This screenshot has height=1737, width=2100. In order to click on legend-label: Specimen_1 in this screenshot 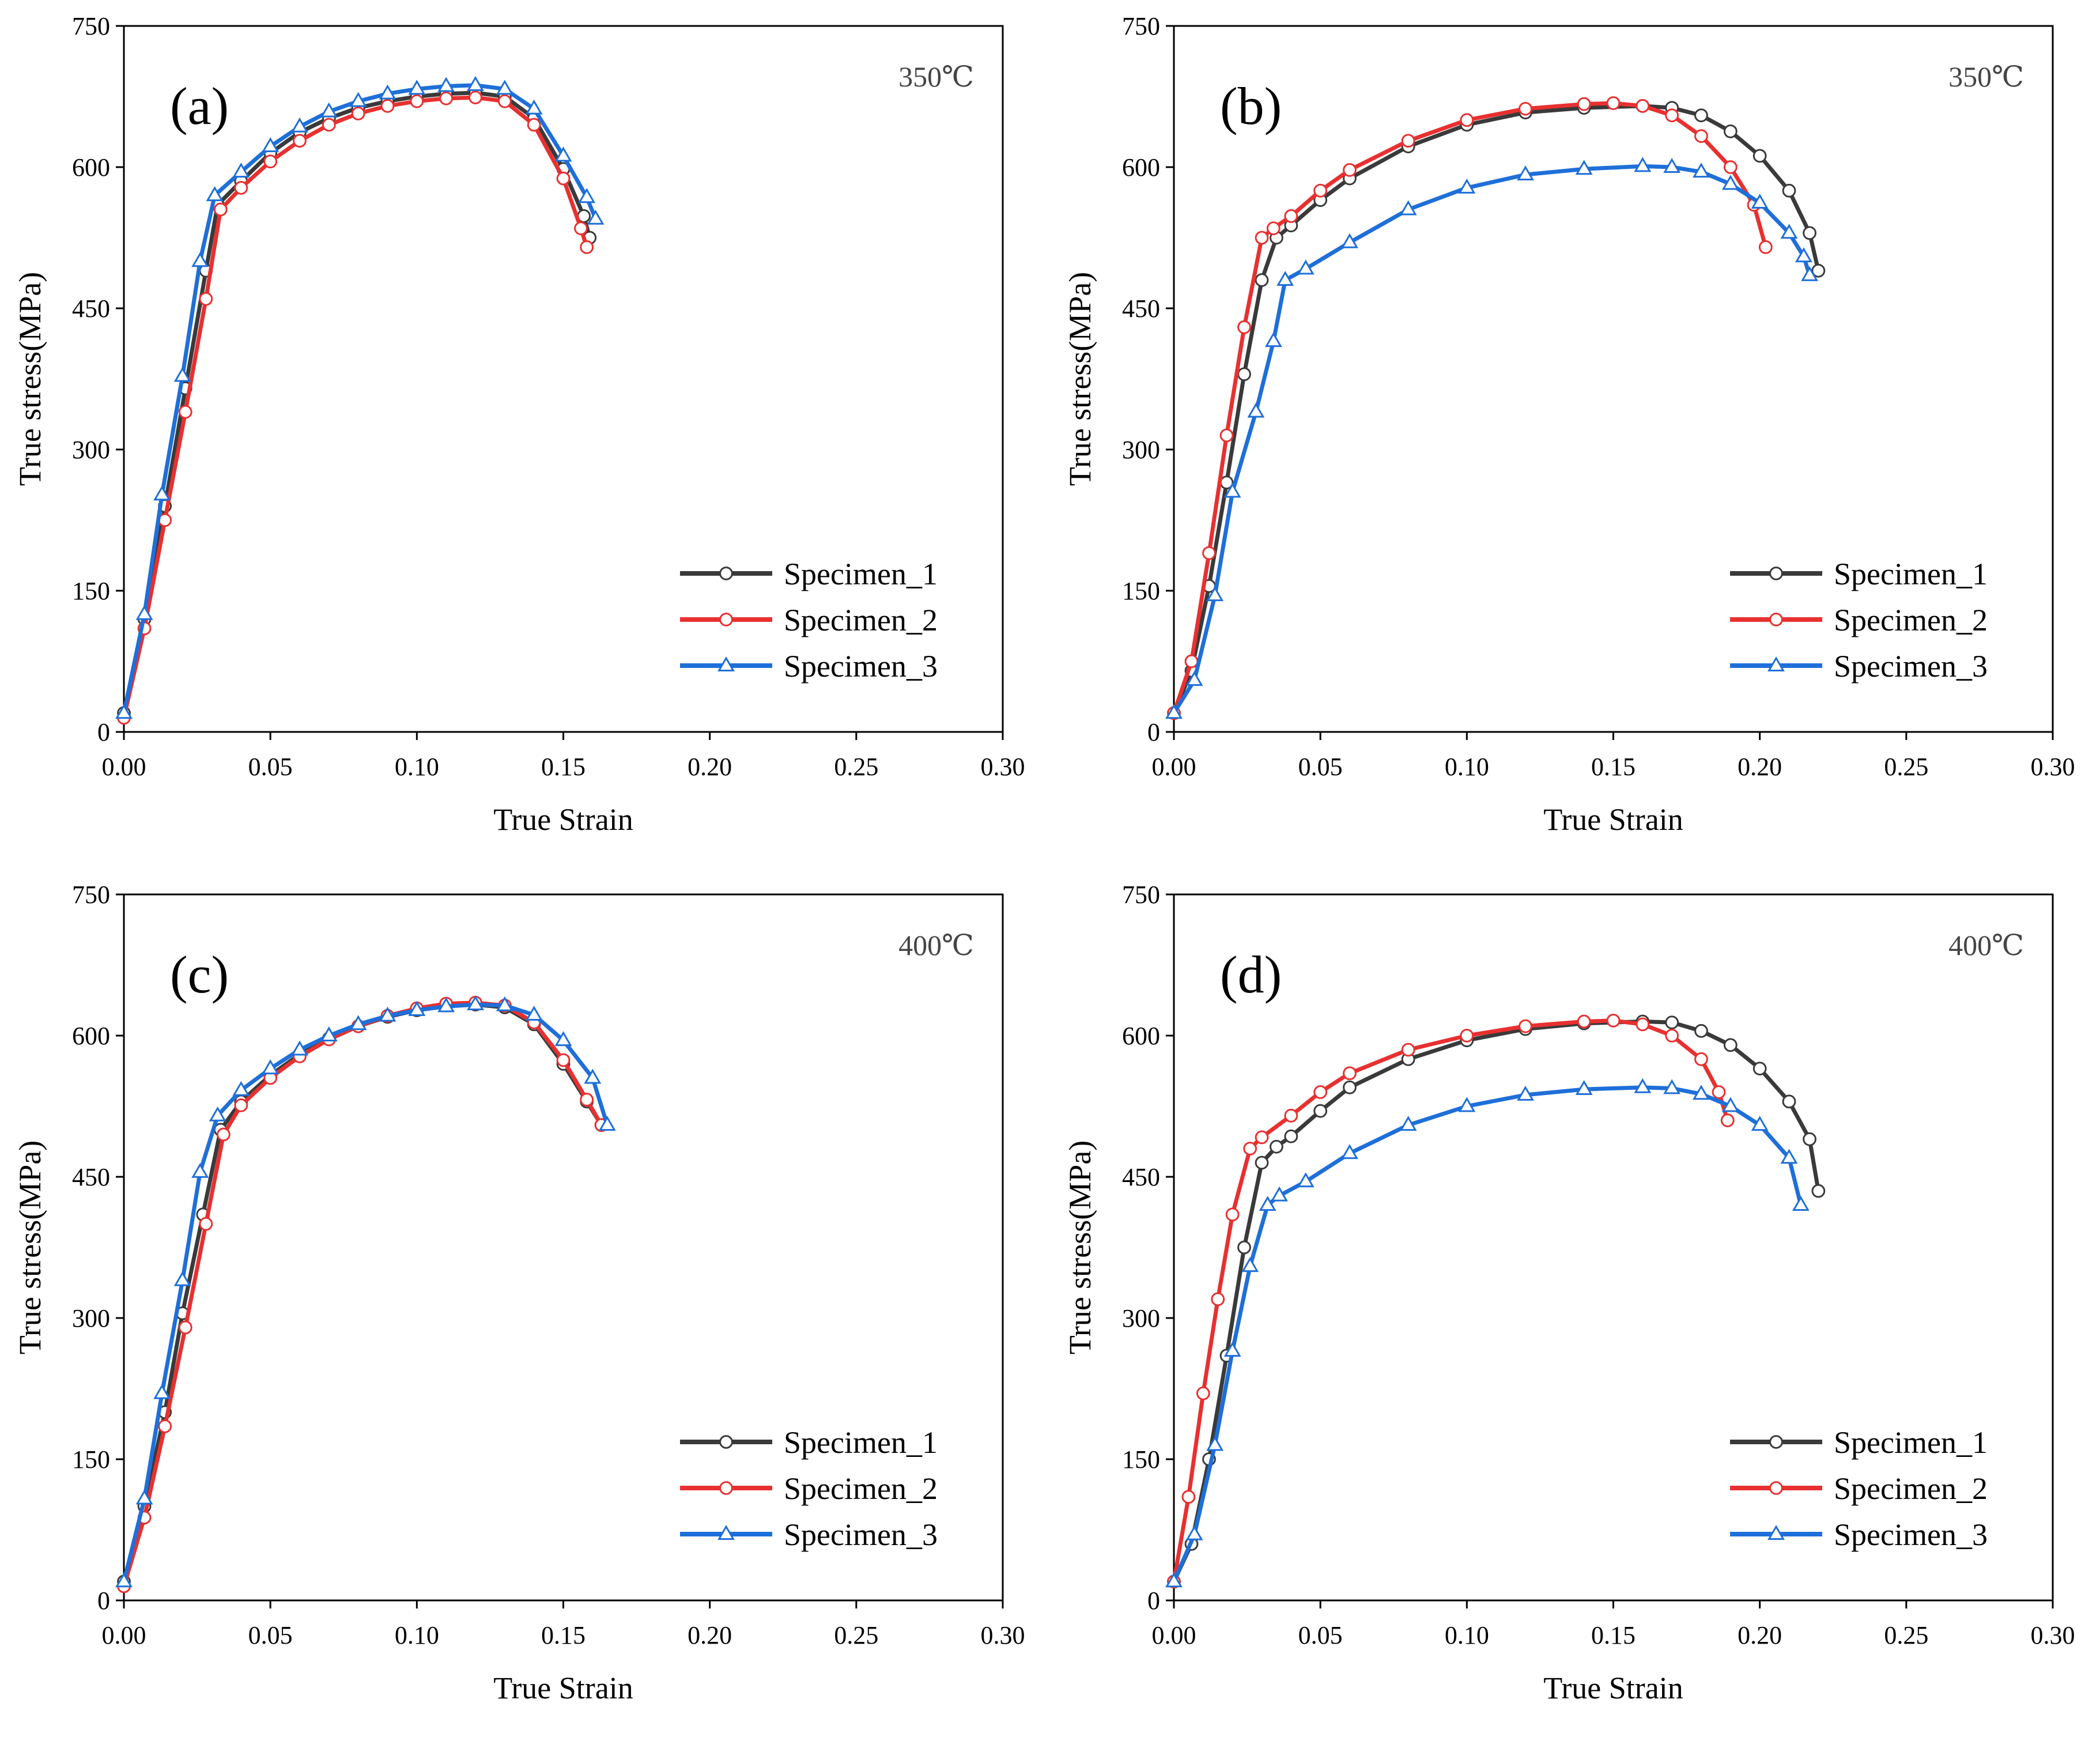, I will do `click(1911, 1442)`.